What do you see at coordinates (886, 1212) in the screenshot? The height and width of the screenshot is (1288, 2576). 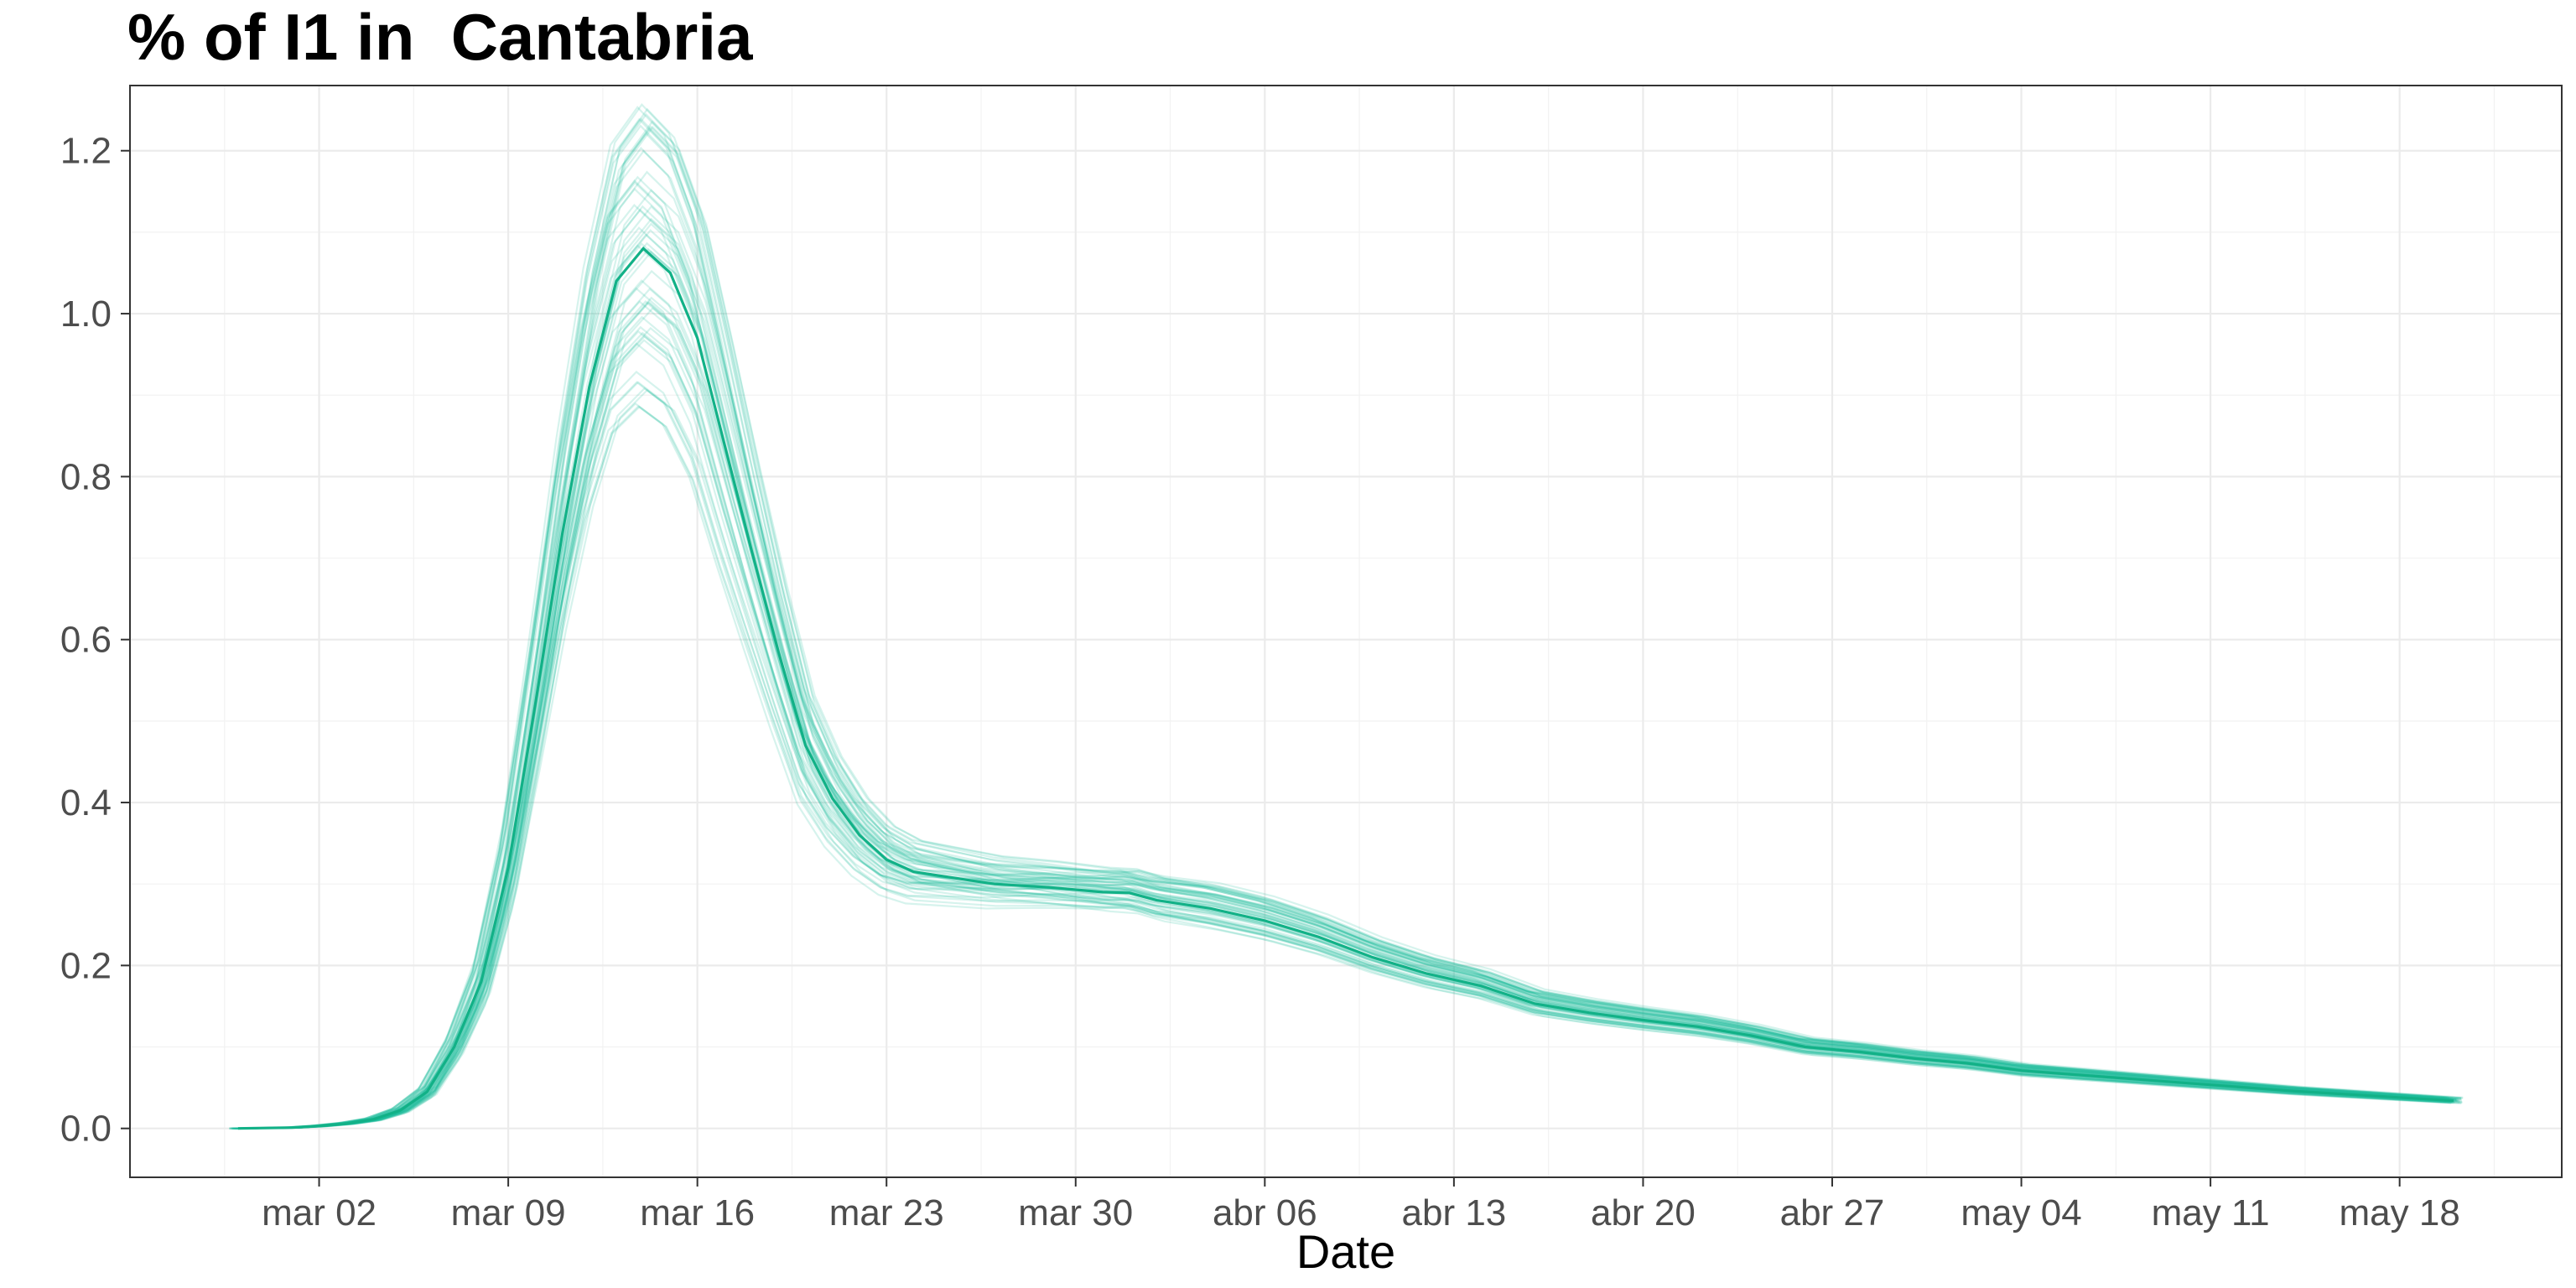 I see `x-tick-label: mar 23` at bounding box center [886, 1212].